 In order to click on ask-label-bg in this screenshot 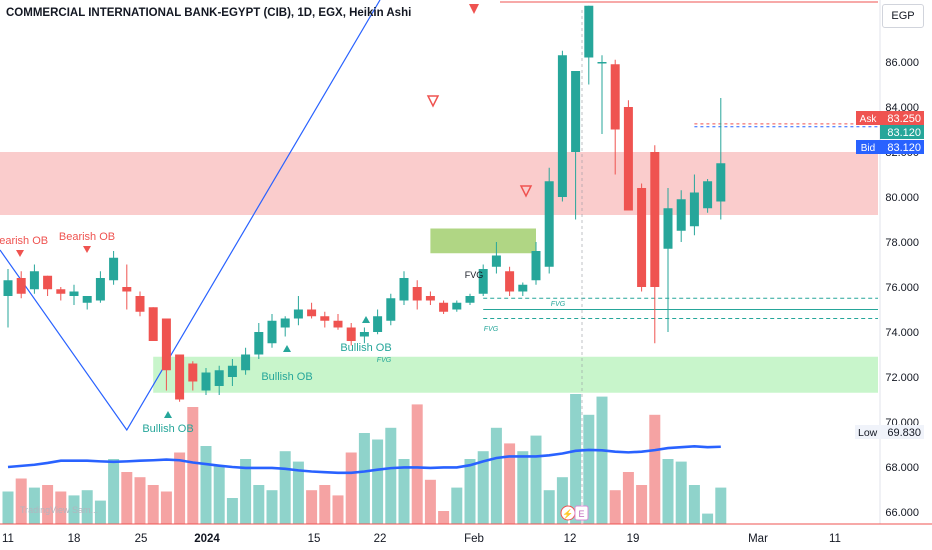, I will do `click(868, 118)`.